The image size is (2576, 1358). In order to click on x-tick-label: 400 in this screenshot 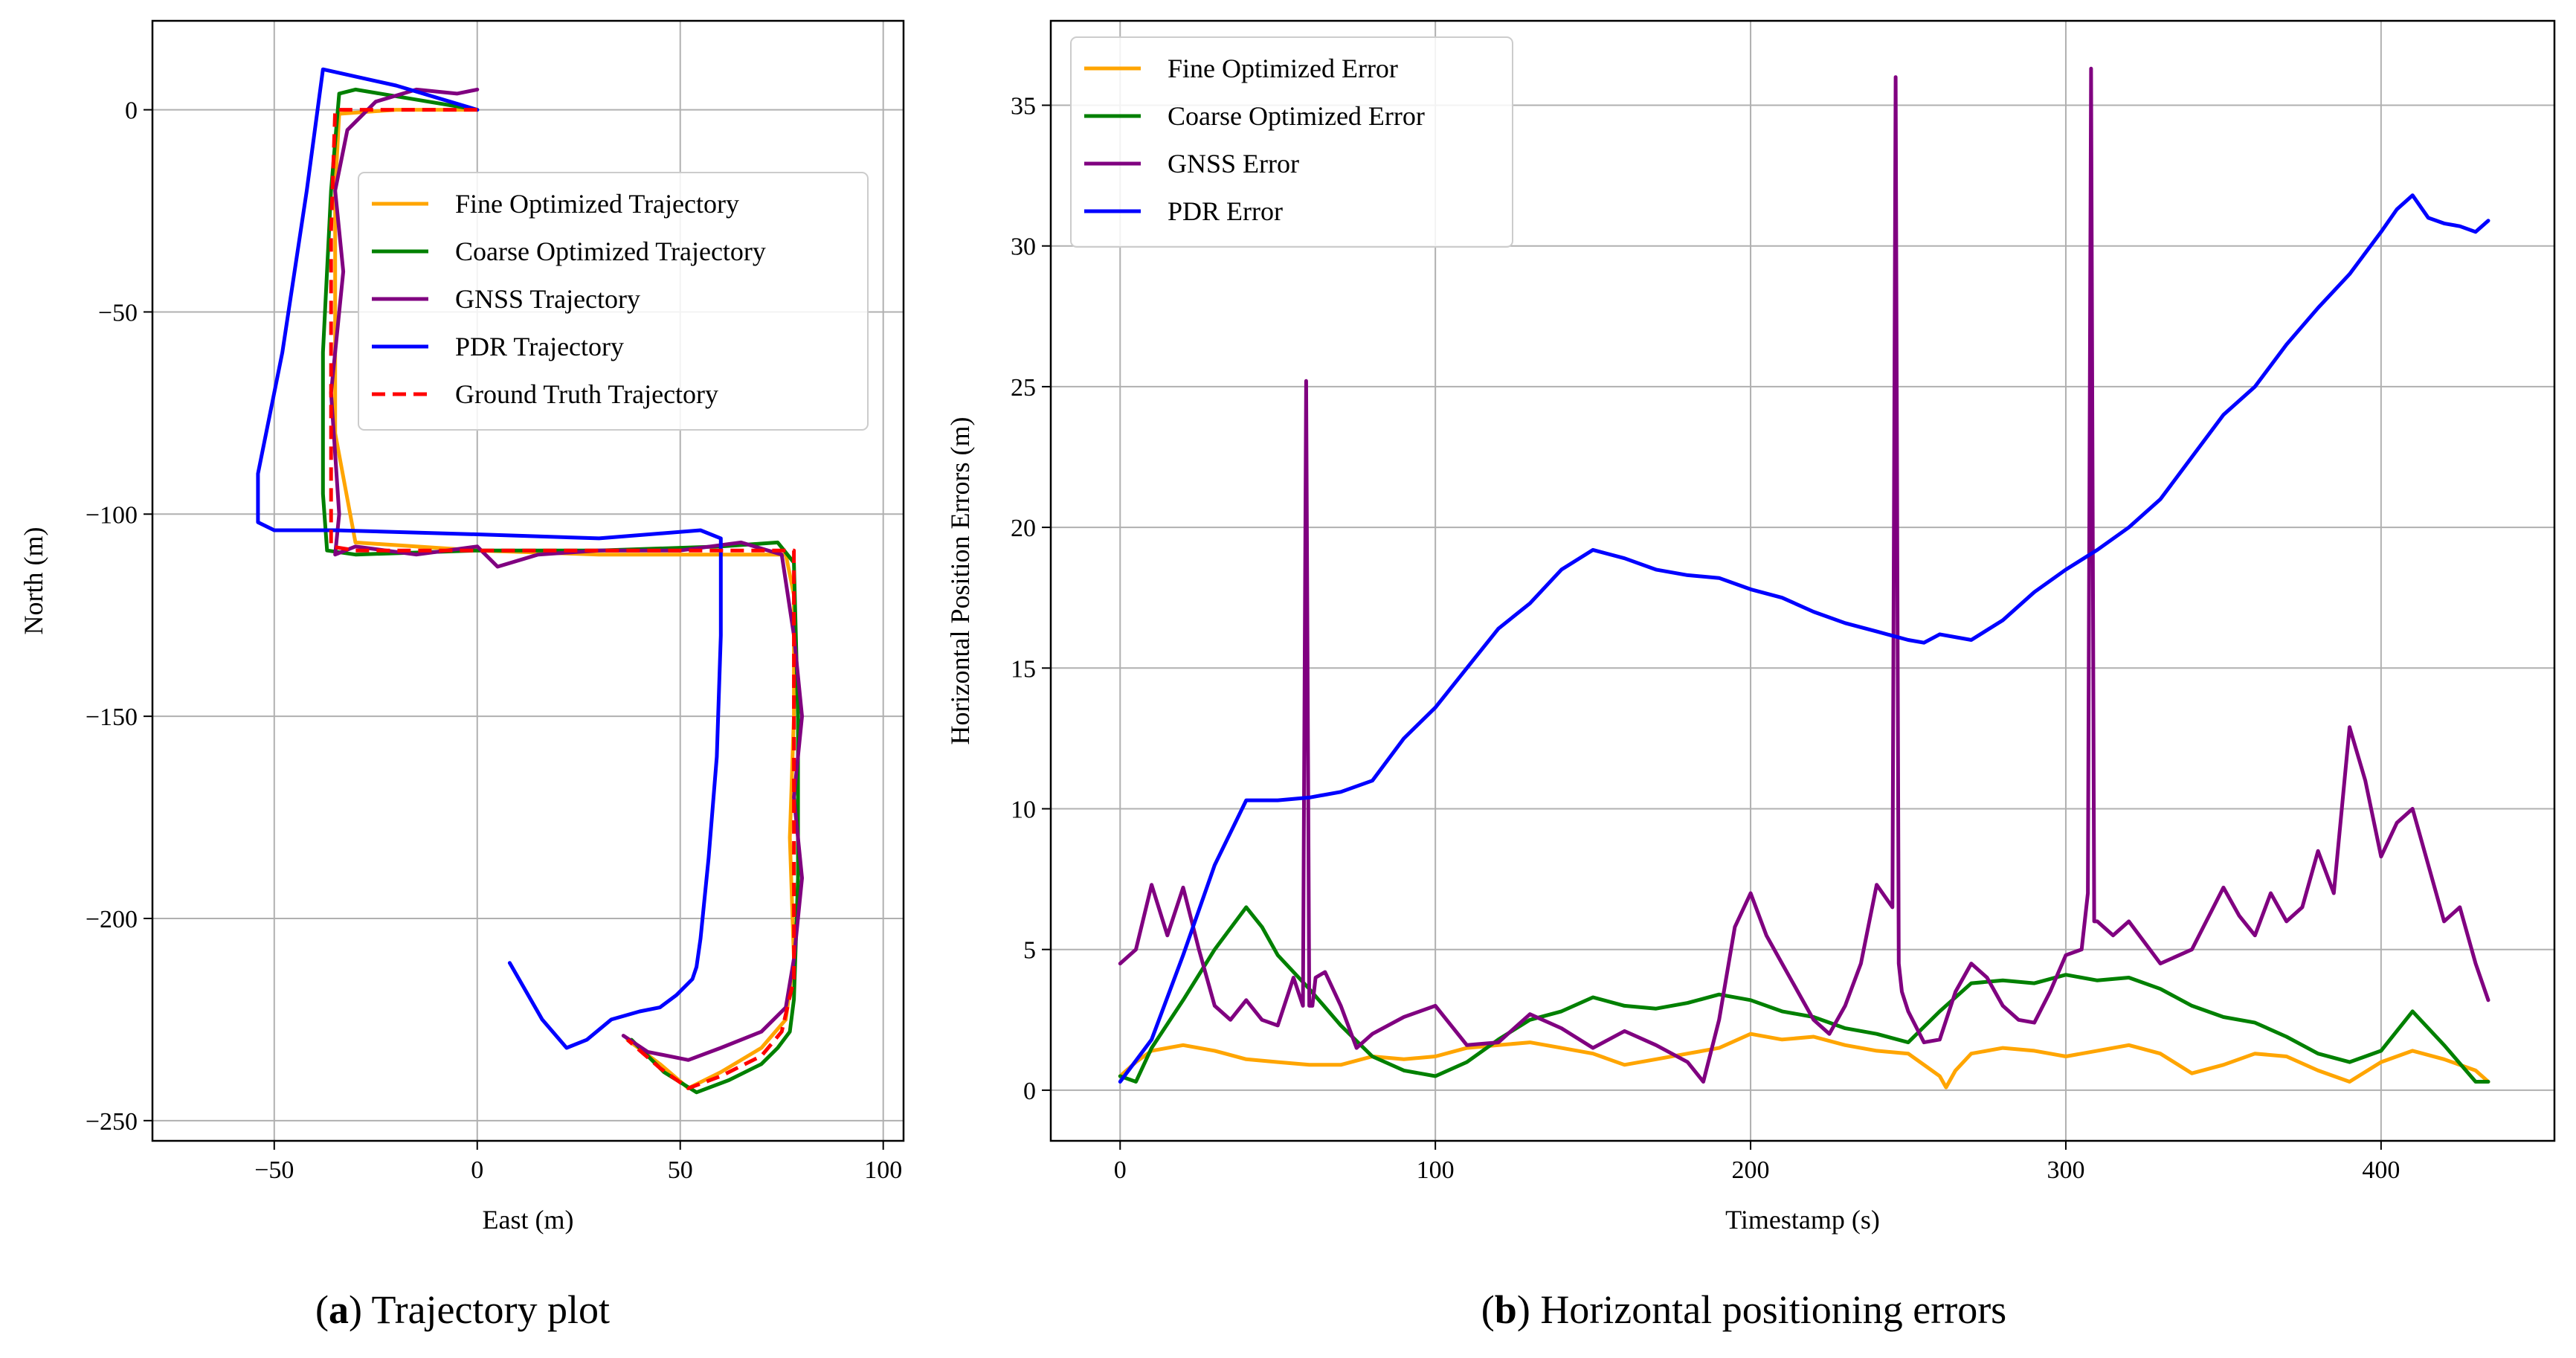, I will do `click(2381, 1170)`.